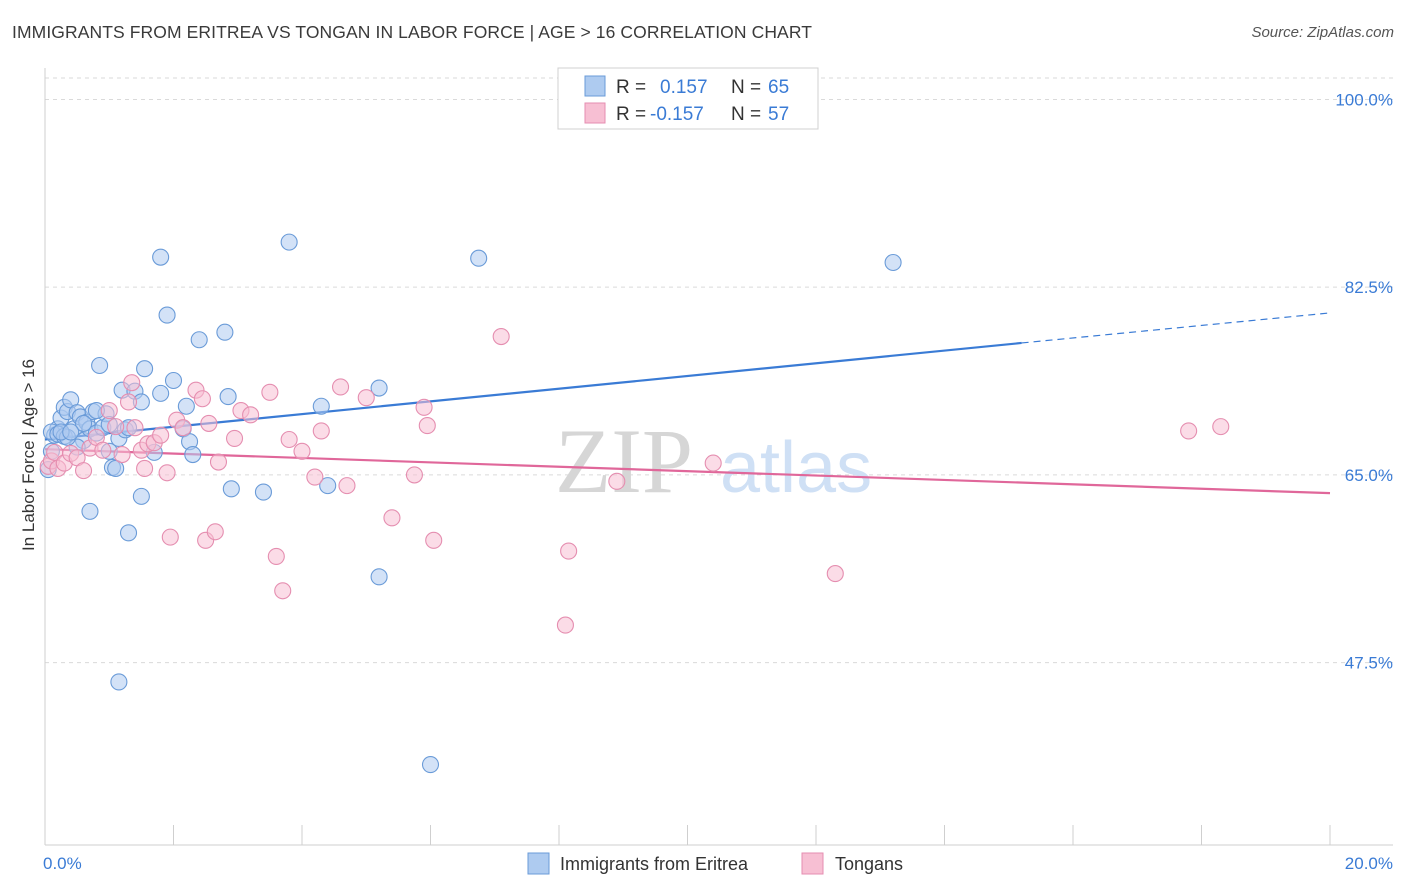 The image size is (1406, 892). What do you see at coordinates (595, 86) in the screenshot?
I see `legend-swatch-blue` at bounding box center [595, 86].